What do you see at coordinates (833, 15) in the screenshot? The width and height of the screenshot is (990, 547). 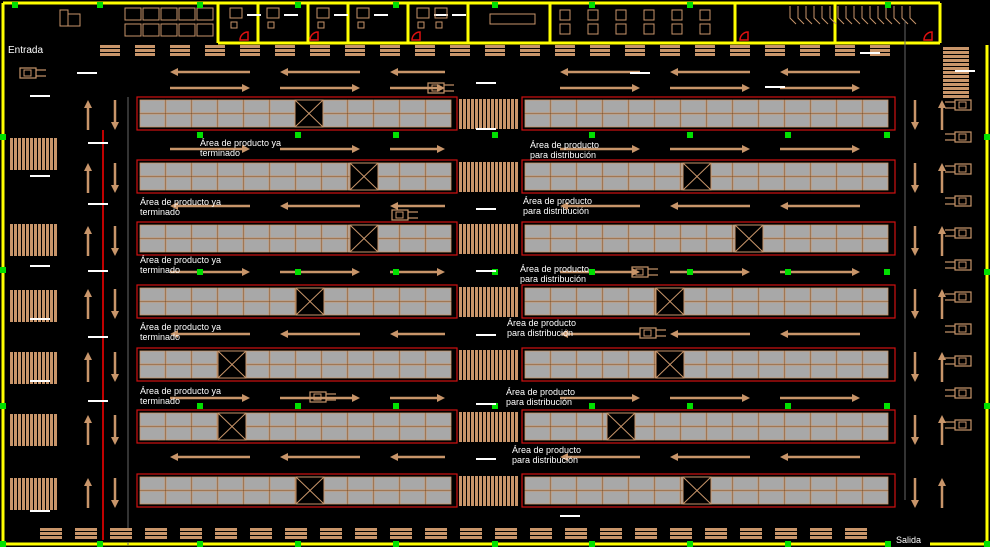 I see `toilet-stall` at bounding box center [833, 15].